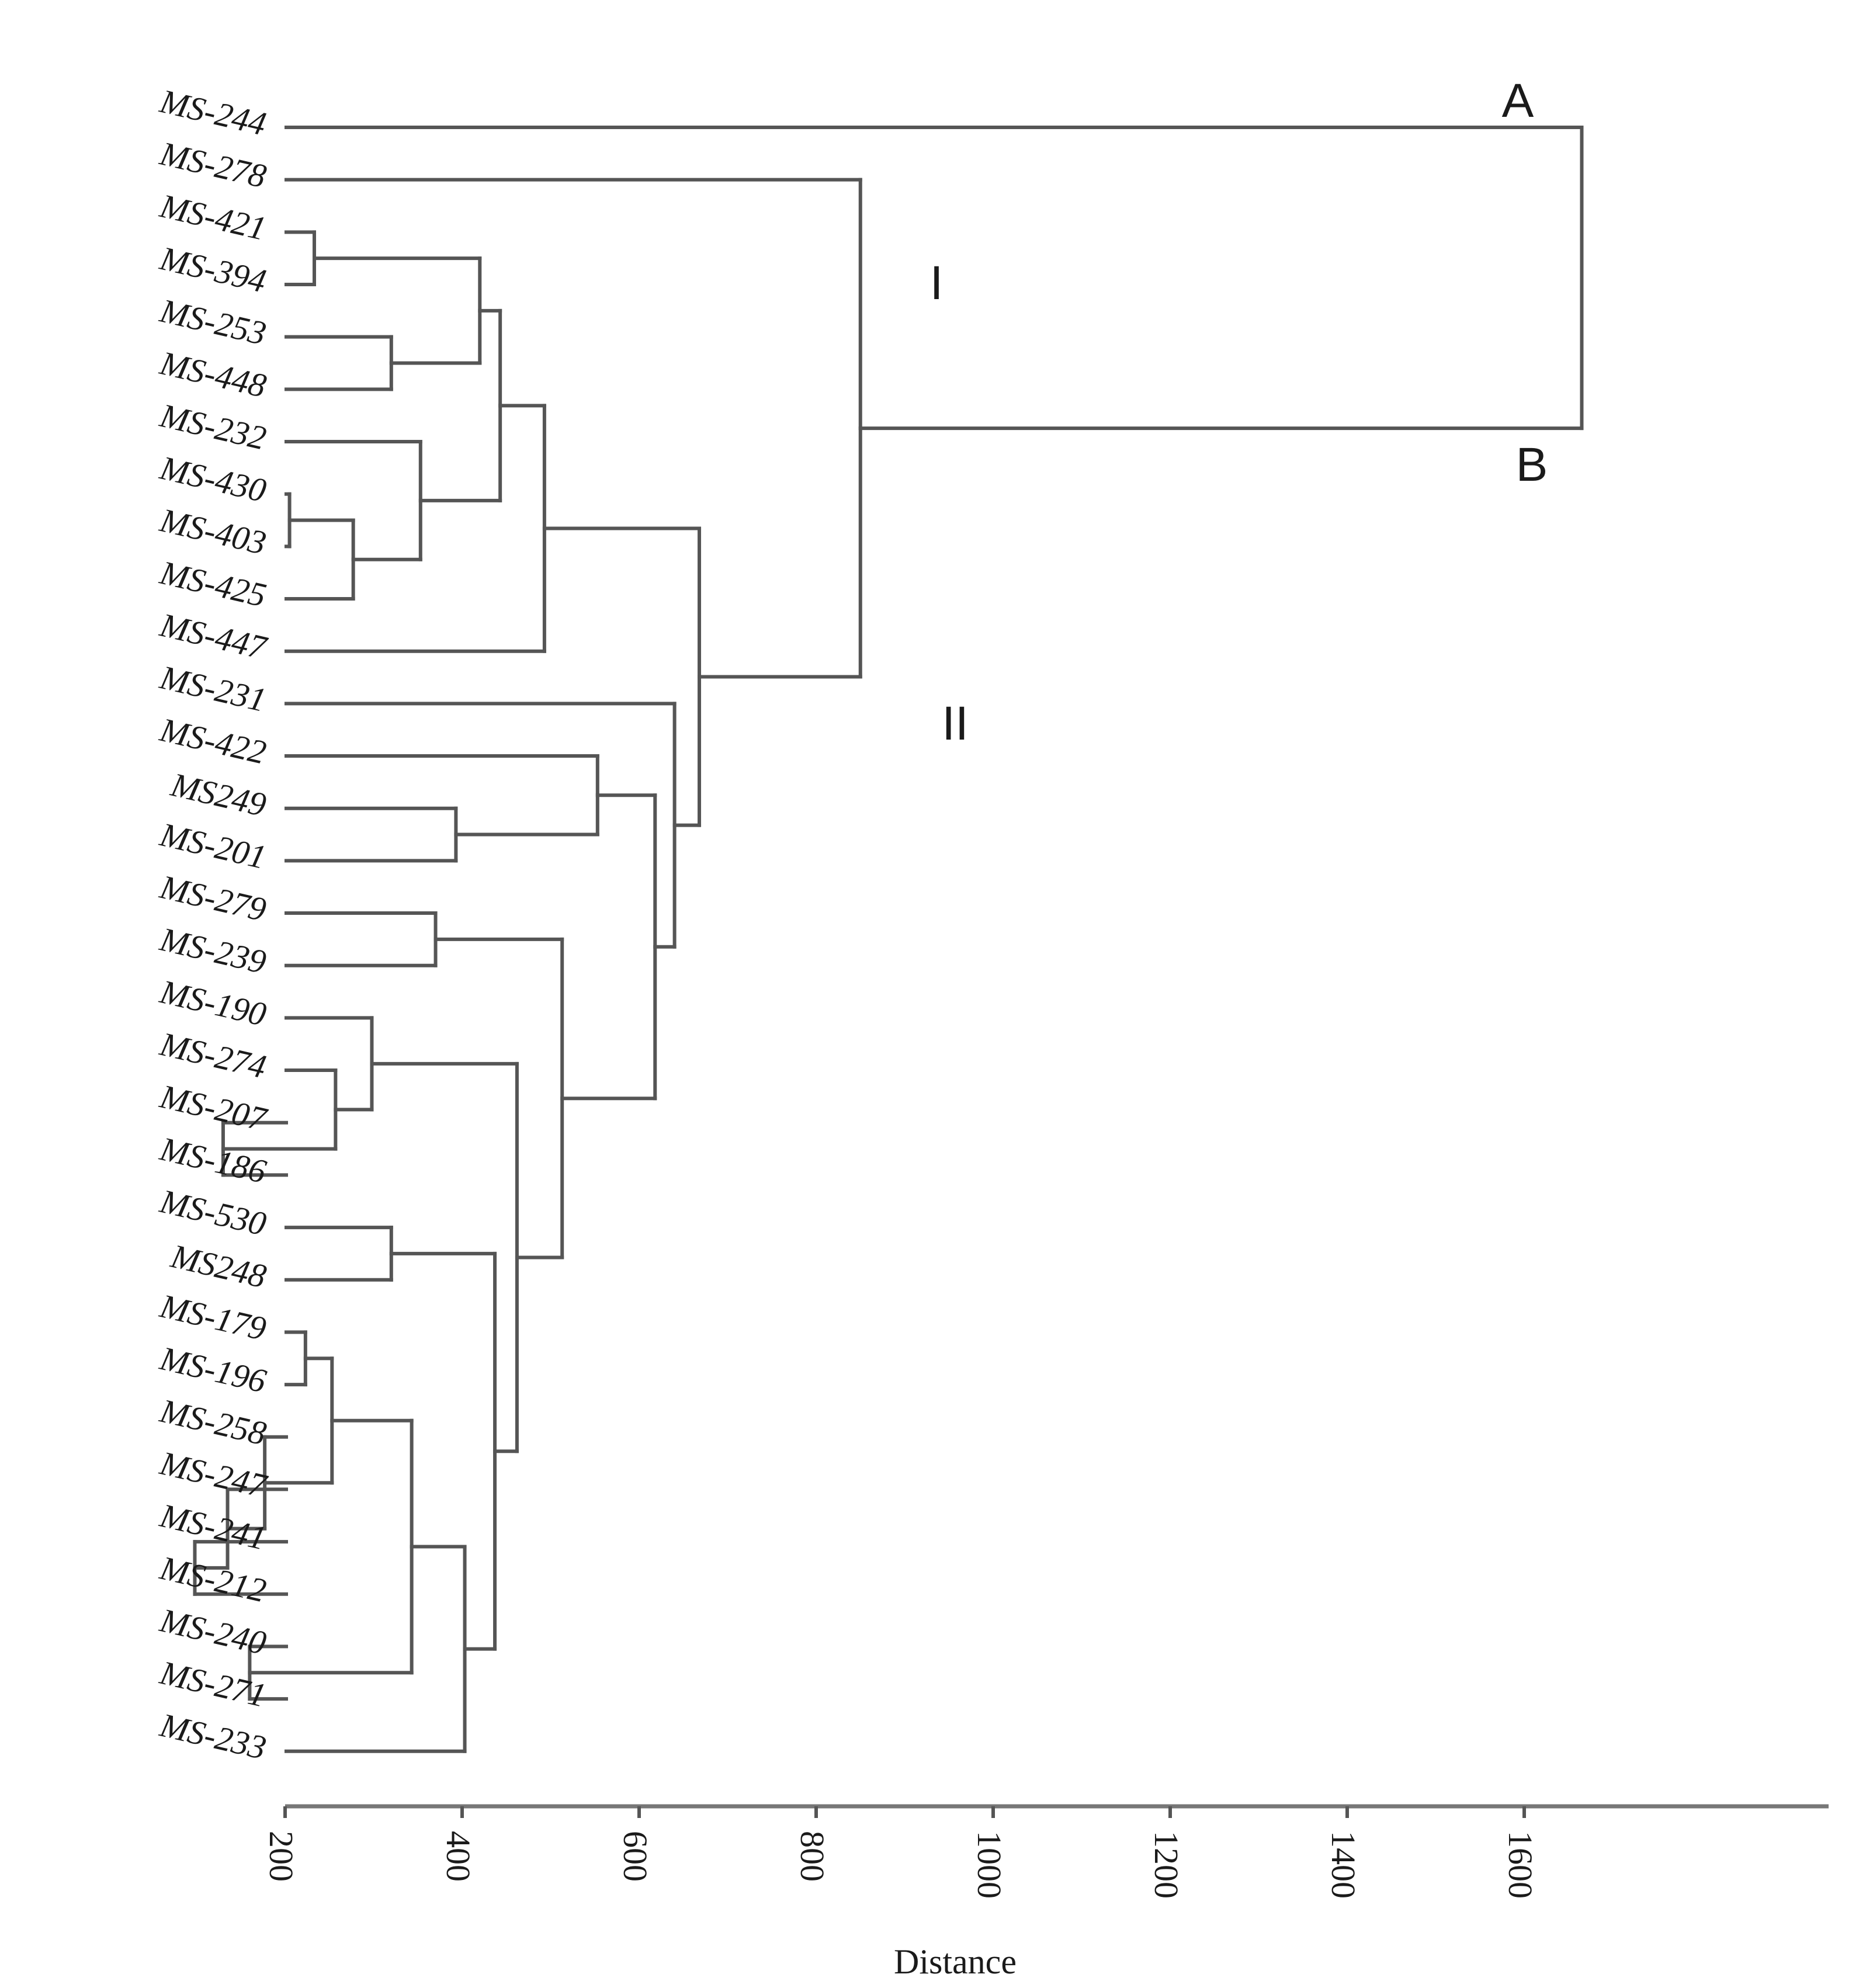 This screenshot has width=1873, height=1988. What do you see at coordinates (218, 795) in the screenshot?
I see `leaf-label-13: MS249` at bounding box center [218, 795].